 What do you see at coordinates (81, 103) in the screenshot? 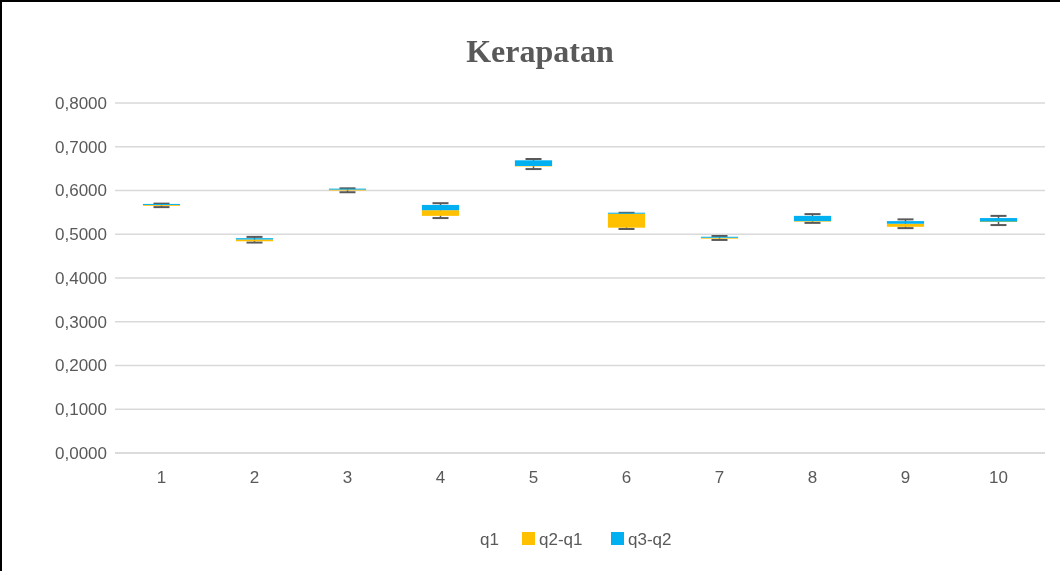
I see `y-tick-label: 0,8000` at bounding box center [81, 103].